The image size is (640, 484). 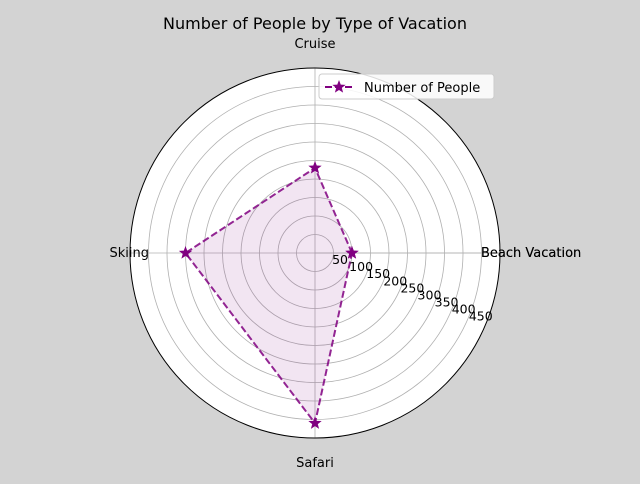 What do you see at coordinates (531, 253) in the screenshot?
I see `category-label: Beach Vacation` at bounding box center [531, 253].